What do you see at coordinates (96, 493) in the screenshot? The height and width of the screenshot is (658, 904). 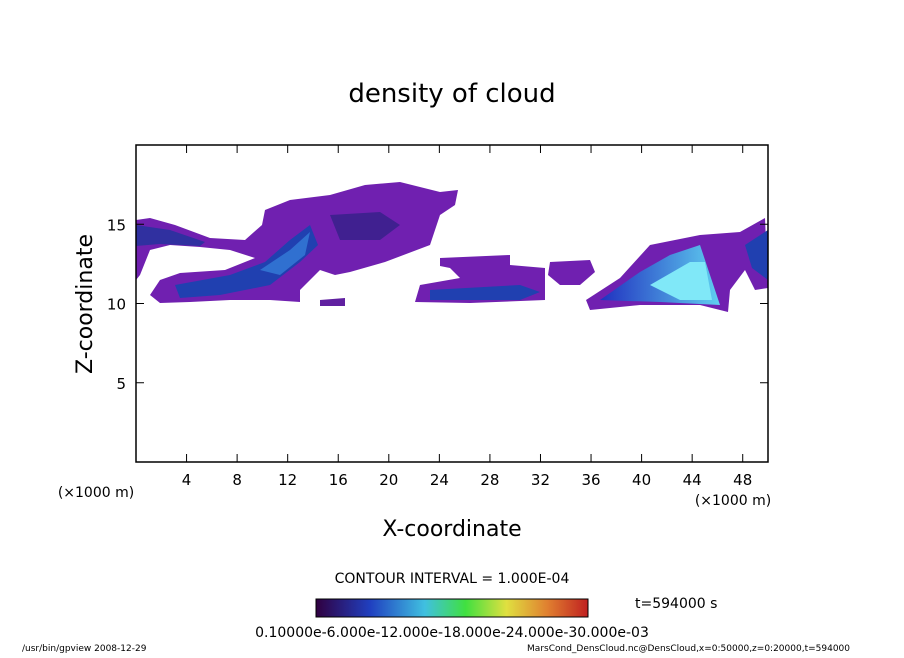 I see `x-unit-label: (×1000 m)` at bounding box center [96, 493].